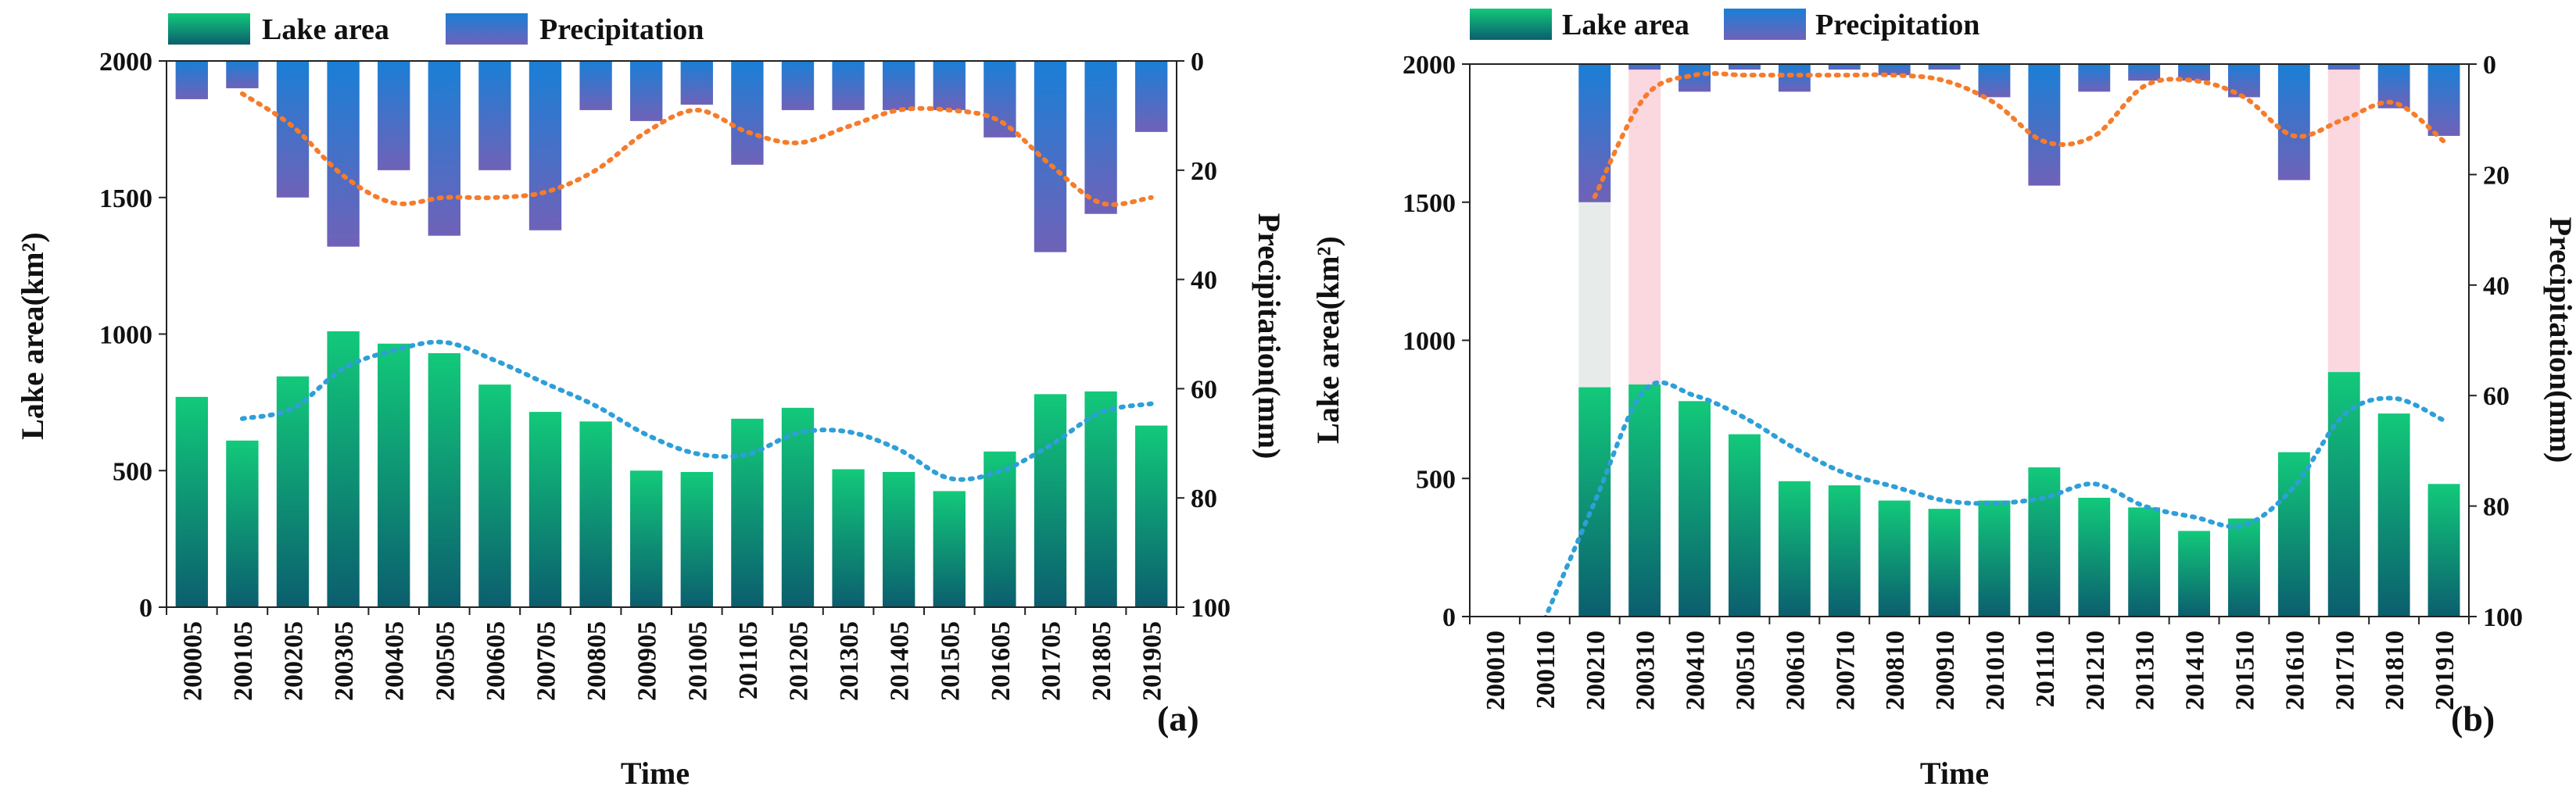 The height and width of the screenshot is (808, 2576). I want to click on y2-tick-label: 100, so click(2503, 618).